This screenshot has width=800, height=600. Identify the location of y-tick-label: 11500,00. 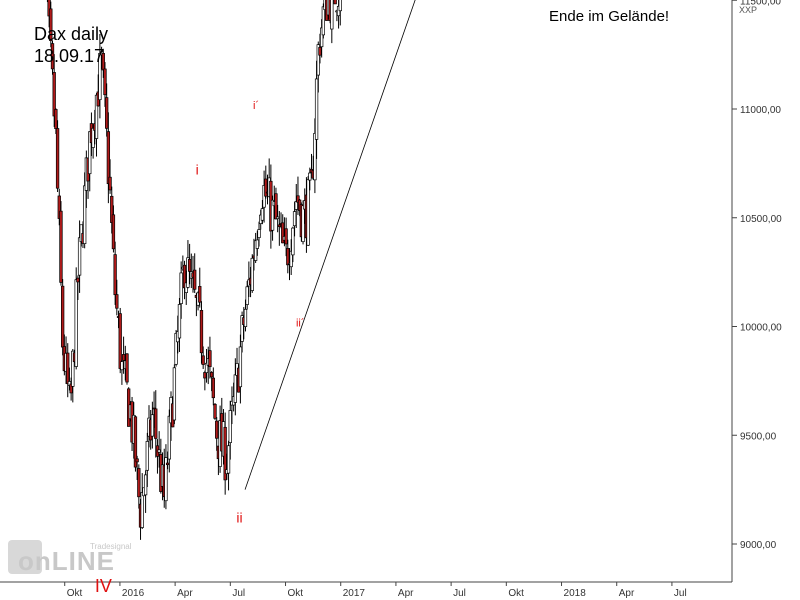
(760, 3).